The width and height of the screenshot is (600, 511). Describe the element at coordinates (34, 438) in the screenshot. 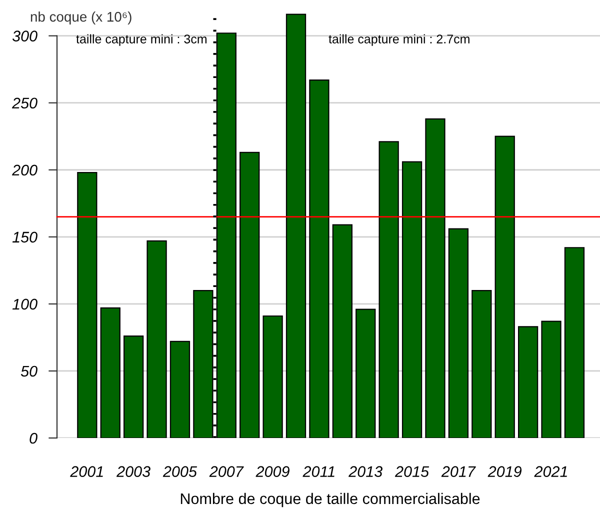

I see `y-tick-label: 0` at that location.